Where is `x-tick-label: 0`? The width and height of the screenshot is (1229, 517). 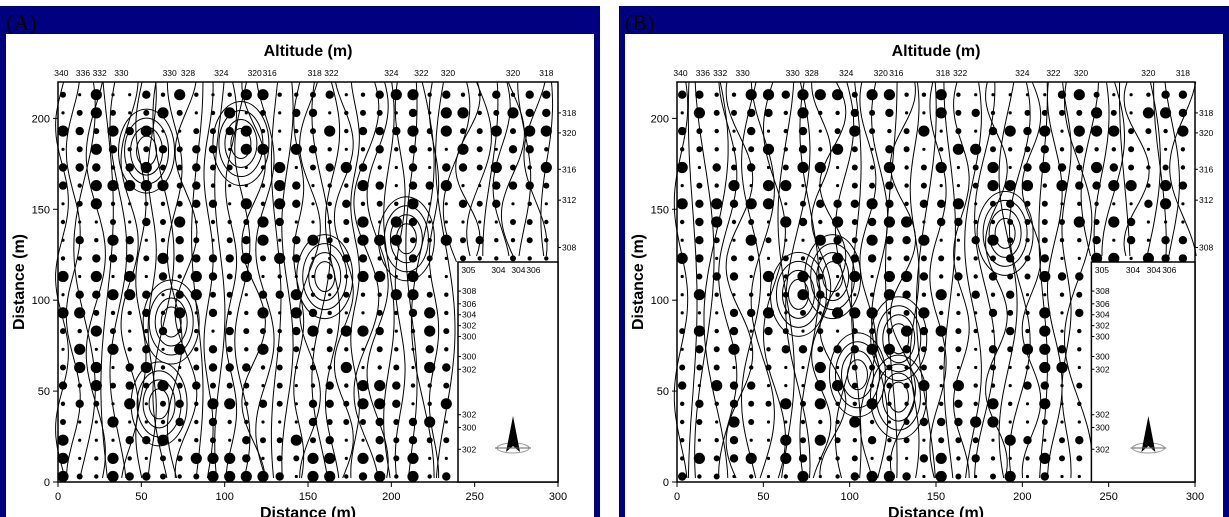 x-tick-label: 0 is located at coordinates (58, 497).